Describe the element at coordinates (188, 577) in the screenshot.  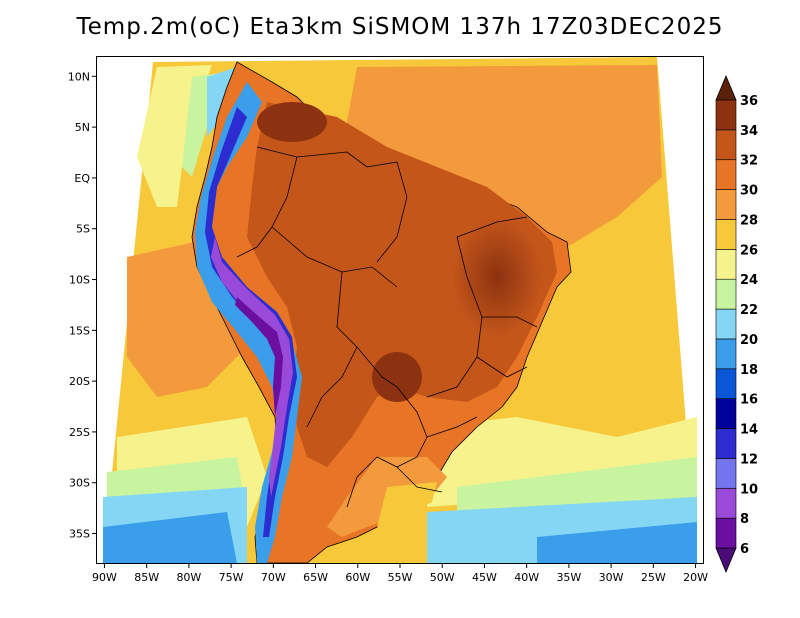
I see `lon-label: 80W` at that location.